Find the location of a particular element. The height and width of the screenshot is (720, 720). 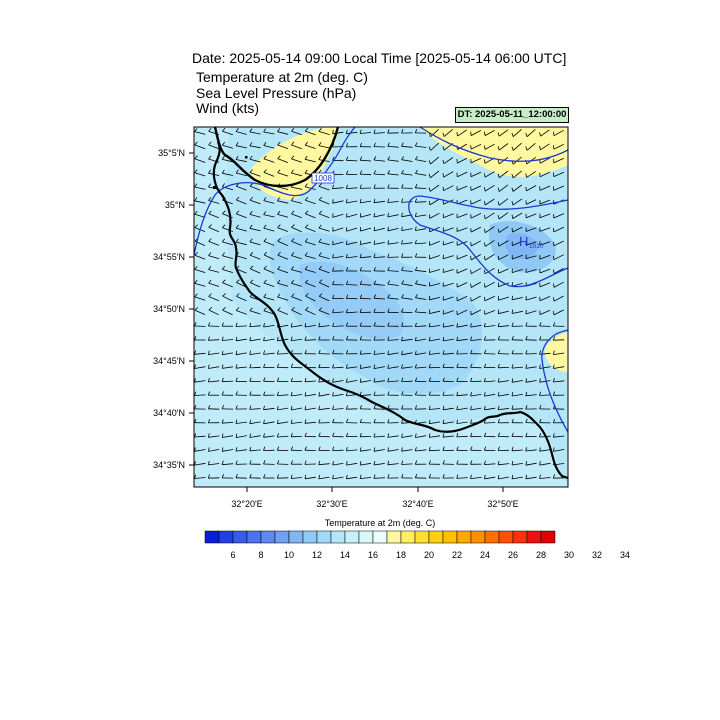

colorbar-label: 8 is located at coordinates (260, 555).